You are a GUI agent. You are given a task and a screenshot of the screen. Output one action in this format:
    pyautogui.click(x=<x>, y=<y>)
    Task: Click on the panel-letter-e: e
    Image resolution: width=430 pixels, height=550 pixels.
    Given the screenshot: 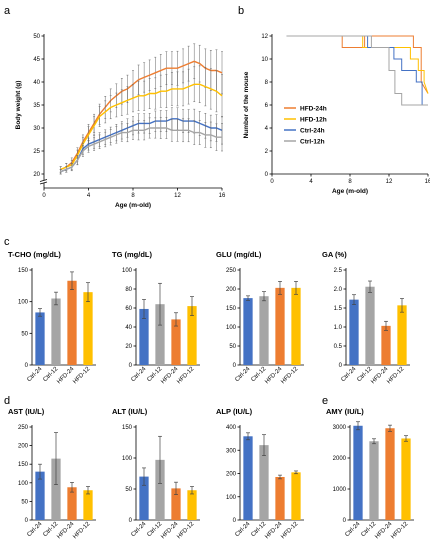 What is the action you would take?
    pyautogui.click(x=325, y=401)
    